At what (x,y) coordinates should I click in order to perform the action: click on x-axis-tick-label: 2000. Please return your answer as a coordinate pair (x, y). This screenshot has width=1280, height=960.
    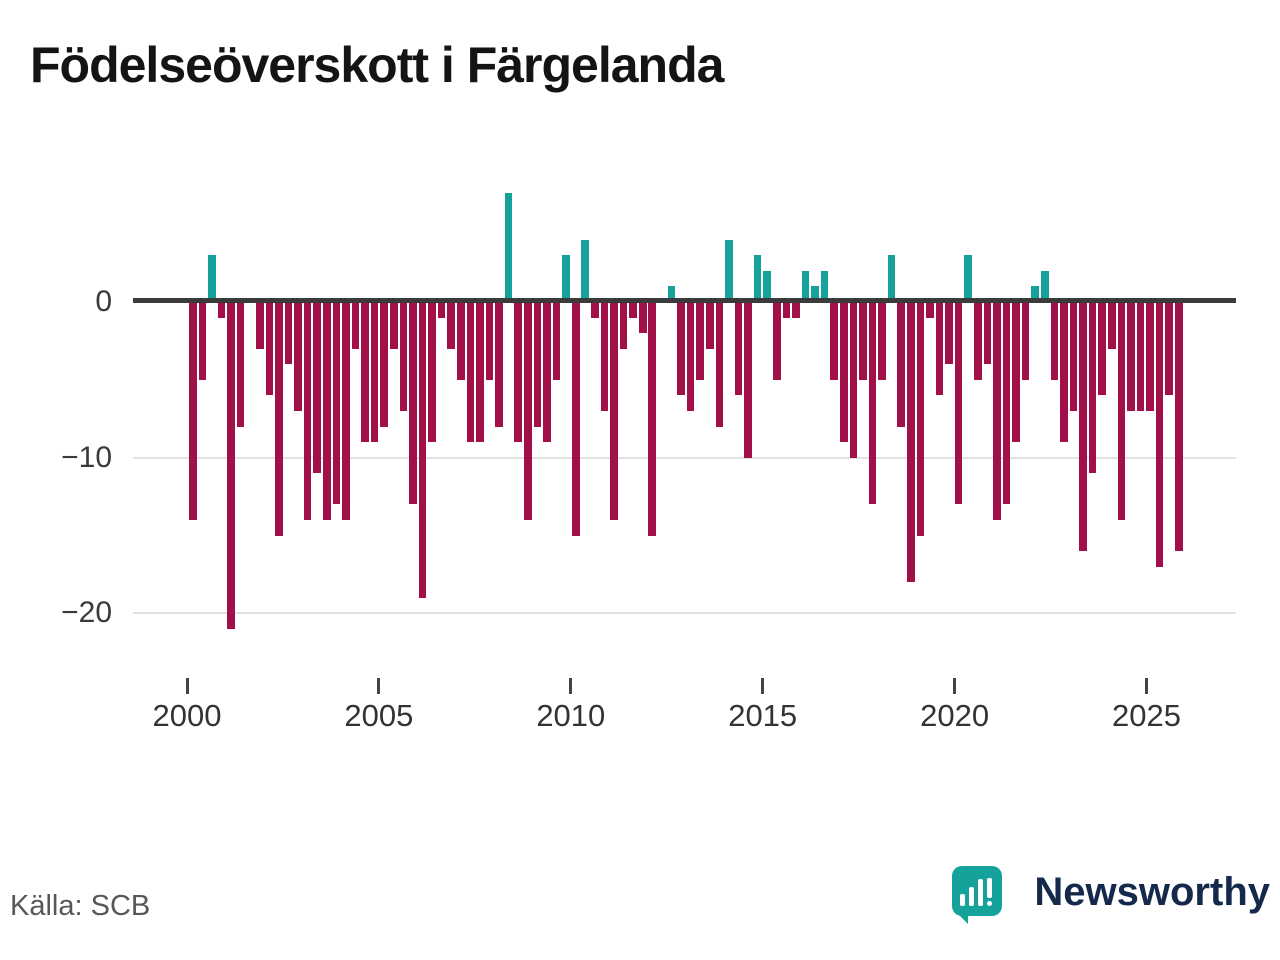
    Looking at the image, I should click on (187, 715).